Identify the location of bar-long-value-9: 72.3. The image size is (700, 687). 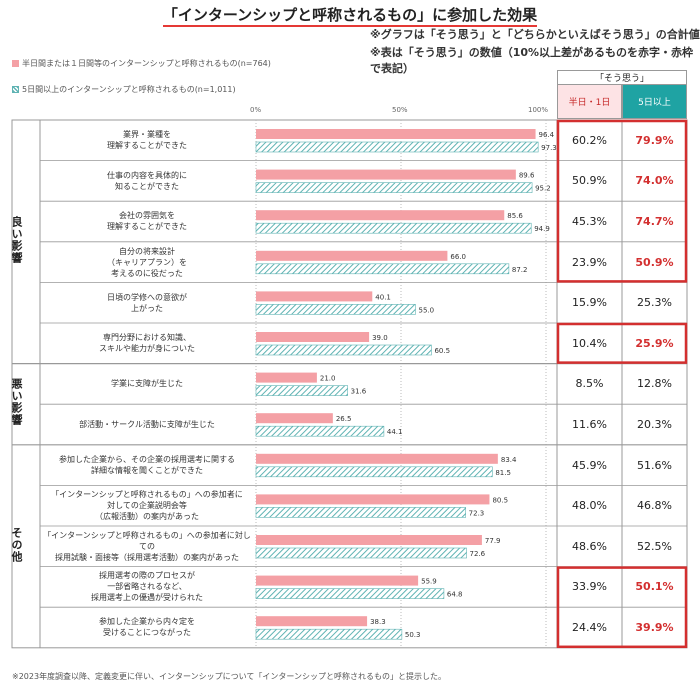
(477, 513).